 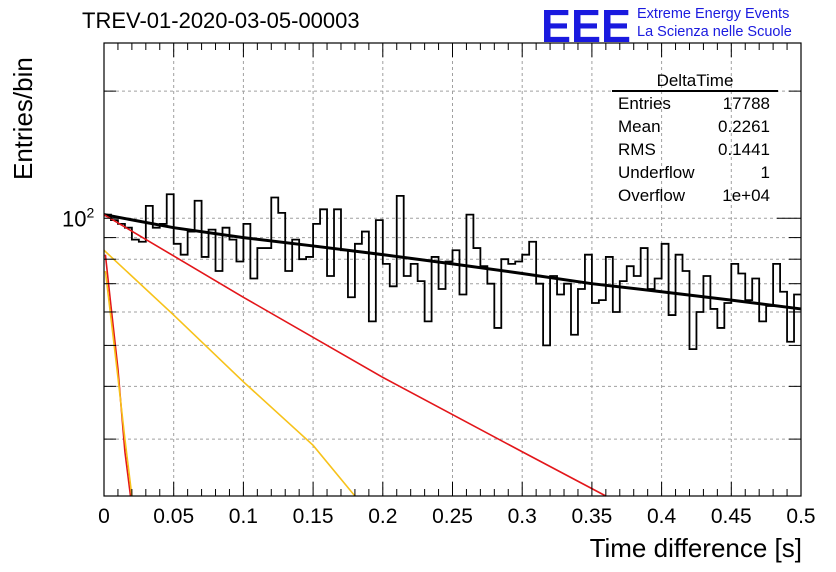 I want to click on x-tick-label: 0.3, so click(x=522, y=516).